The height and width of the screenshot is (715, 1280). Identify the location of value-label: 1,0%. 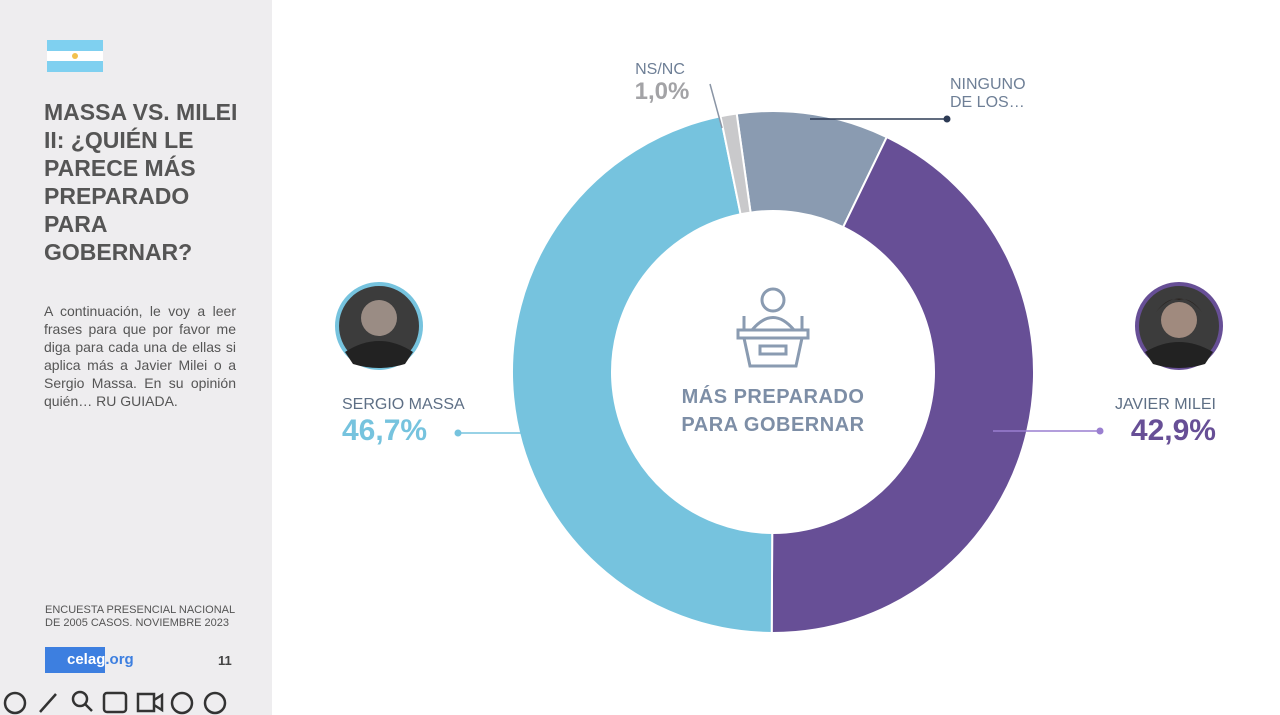
(662, 91).